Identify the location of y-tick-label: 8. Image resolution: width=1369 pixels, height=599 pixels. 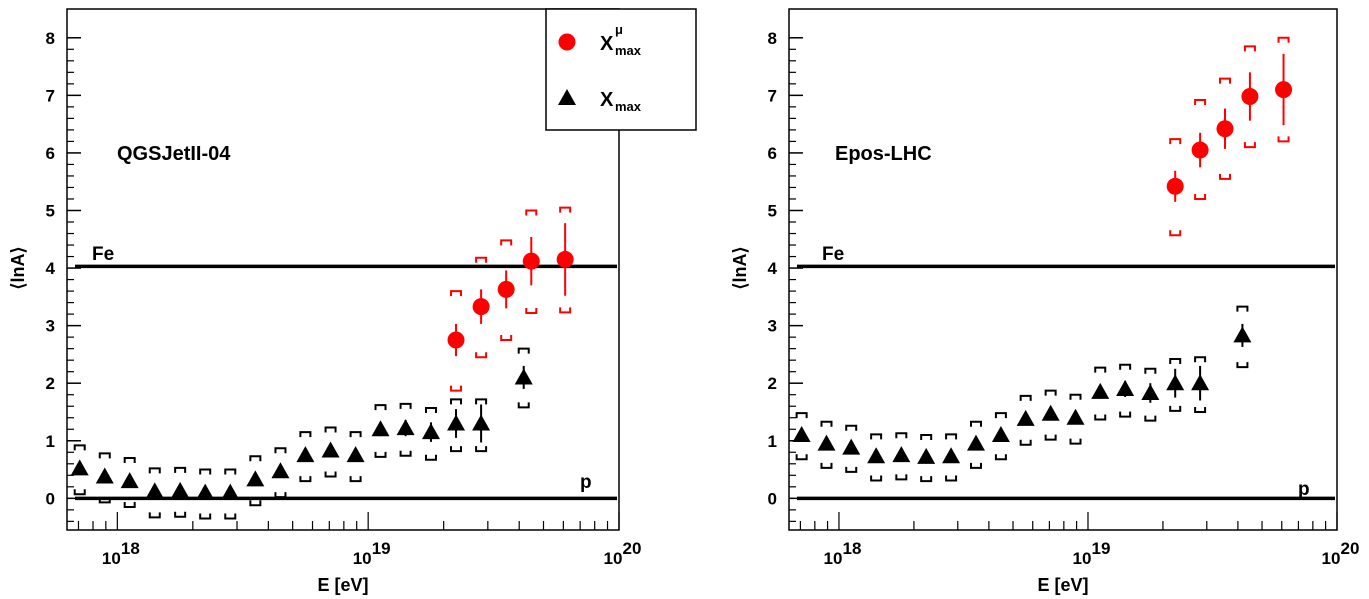
(50, 38).